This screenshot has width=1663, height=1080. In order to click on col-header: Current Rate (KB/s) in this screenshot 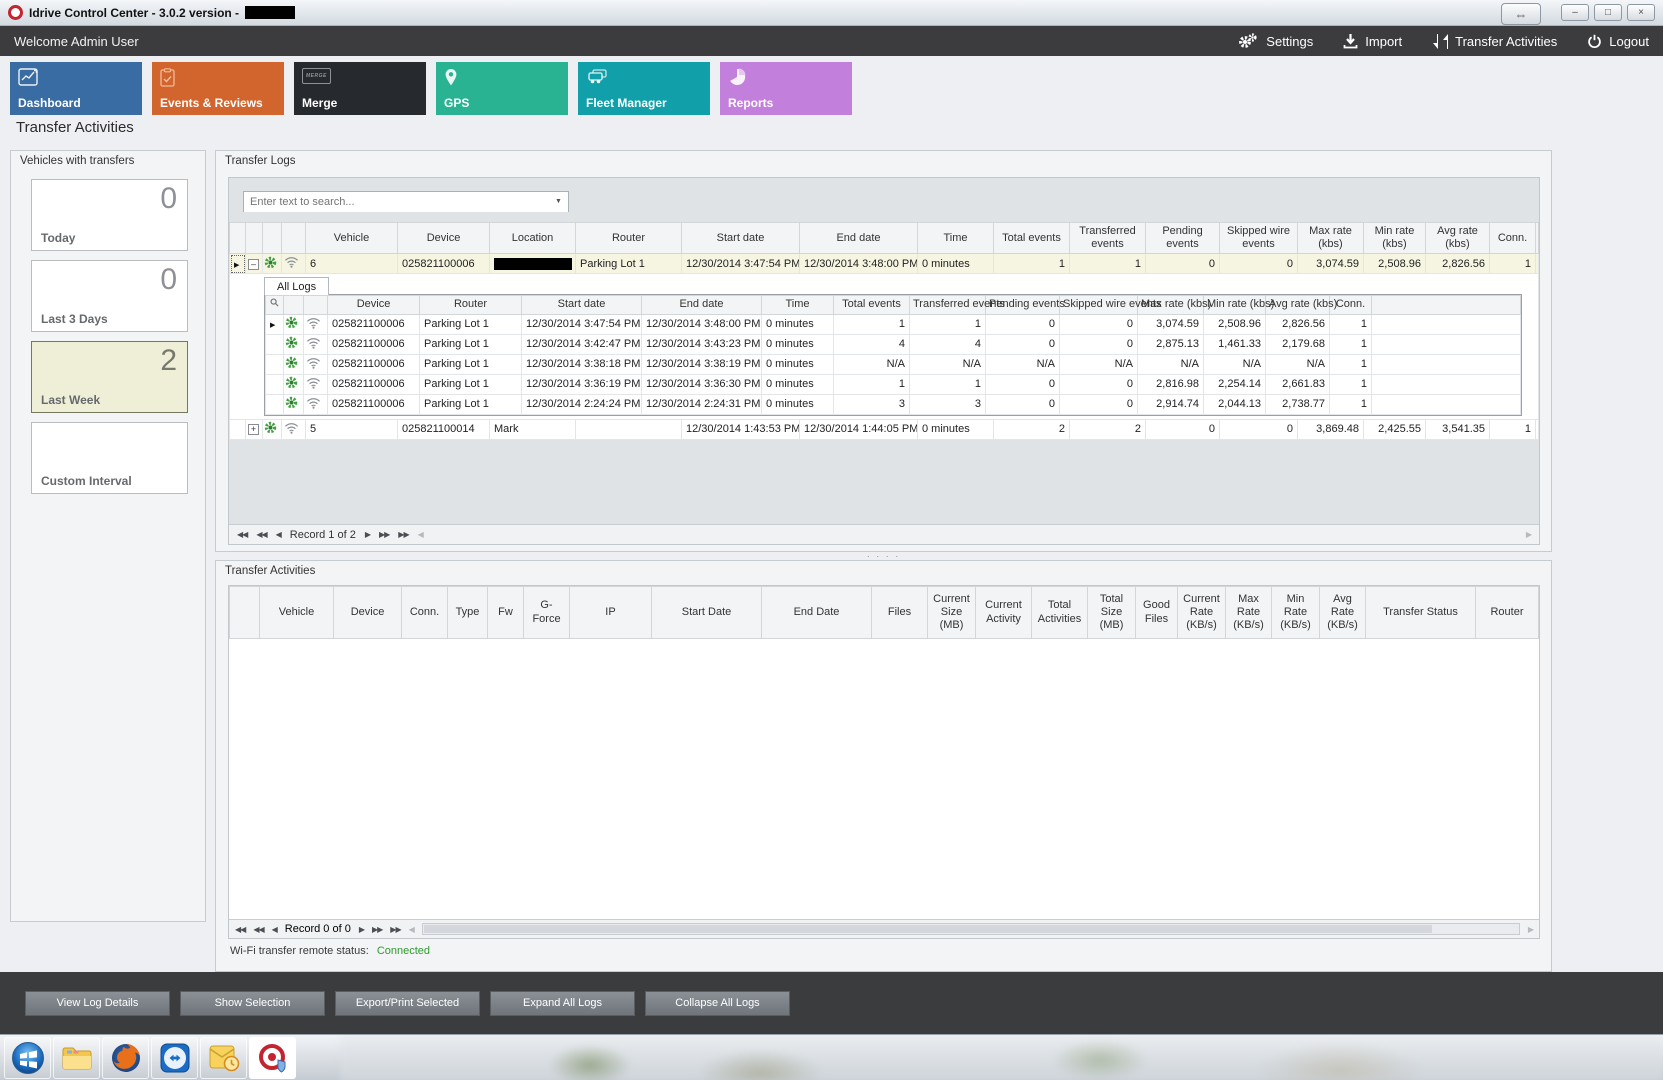, I will do `click(1201, 612)`.